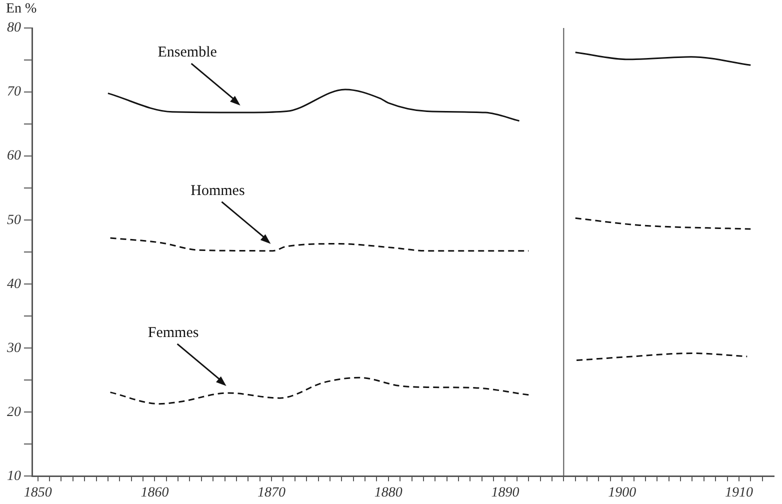 The width and height of the screenshot is (782, 504). What do you see at coordinates (14, 92) in the screenshot?
I see `y-tick-label: 70` at bounding box center [14, 92].